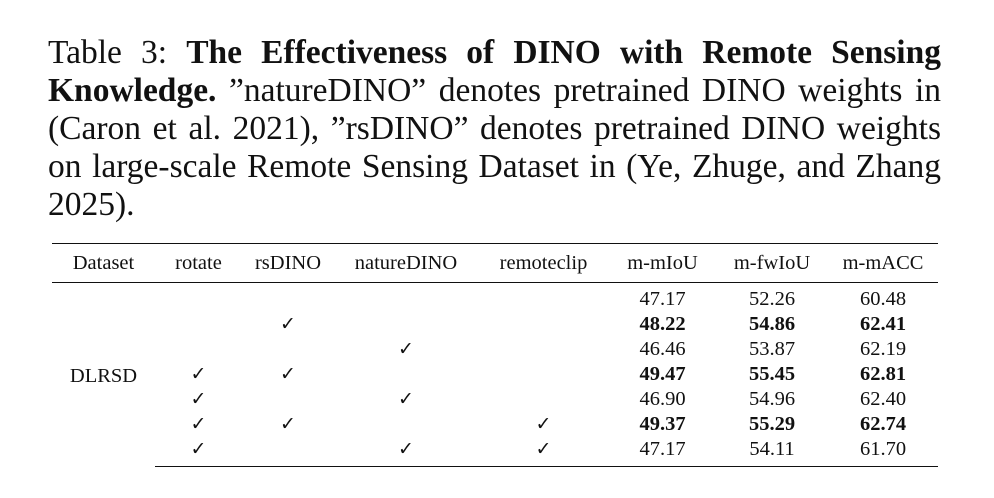 This screenshot has height=498, width=994. What do you see at coordinates (772, 452) in the screenshot?
I see `m-fwiou-value: 54.11` at bounding box center [772, 452].